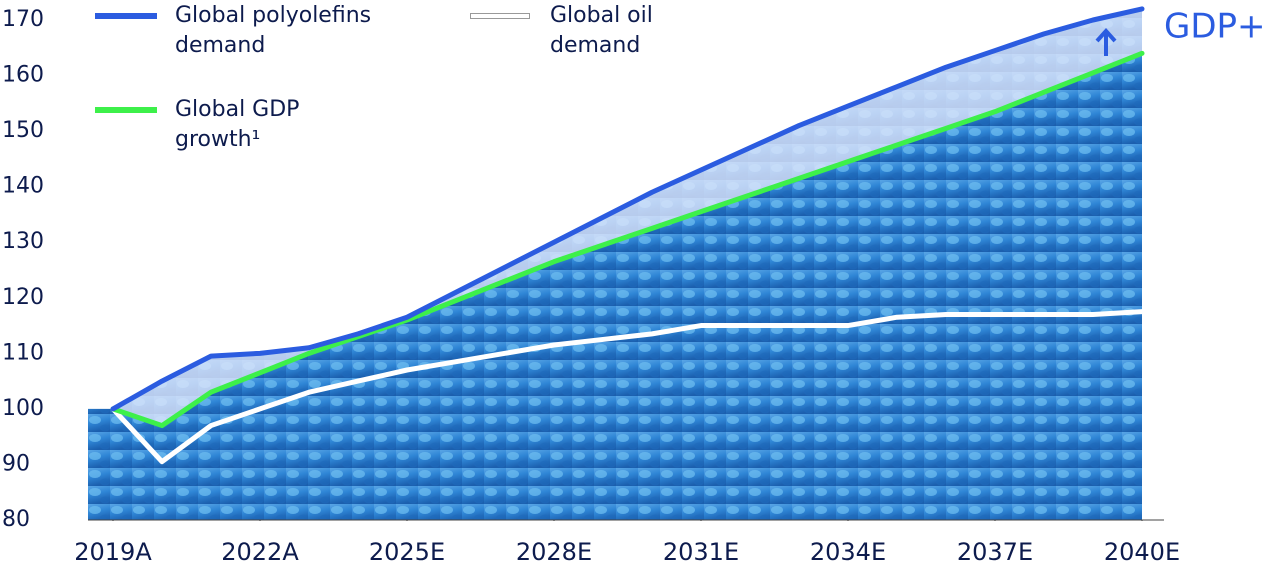  What do you see at coordinates (237, 124) in the screenshot?
I see `legend-label: Global GDP growth¹` at bounding box center [237, 124].